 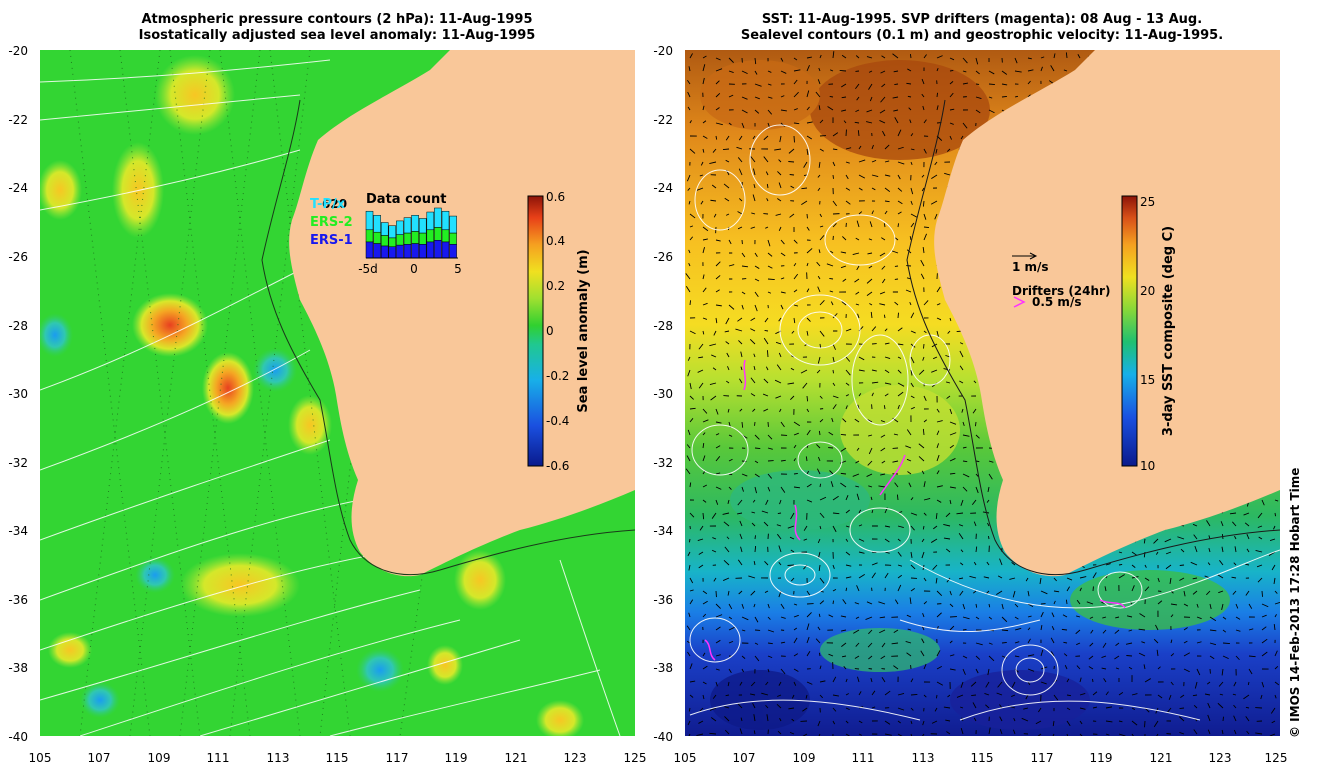 What do you see at coordinates (1147, 380) in the screenshot?
I see `sst-colorbar-tick: 15` at bounding box center [1147, 380].